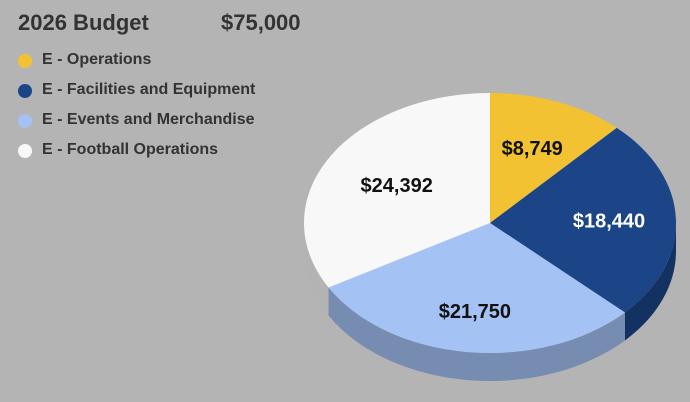 The width and height of the screenshot is (690, 402). What do you see at coordinates (261, 22) in the screenshot?
I see `budget-total: $75,000` at bounding box center [261, 22].